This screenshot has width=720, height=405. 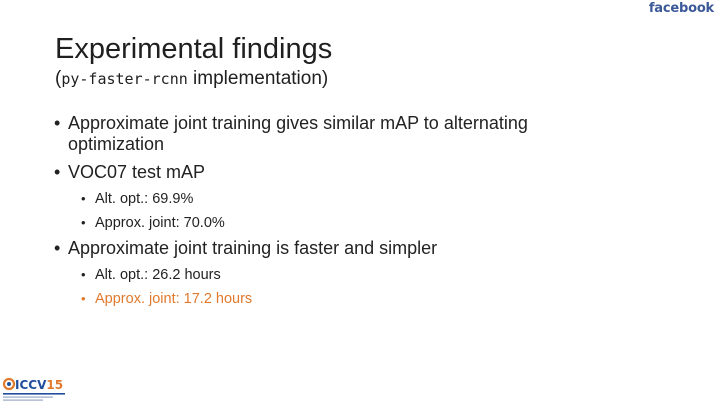 What do you see at coordinates (258, 78) in the screenshot?
I see `subtitle-rest: implementation)` at bounding box center [258, 78].